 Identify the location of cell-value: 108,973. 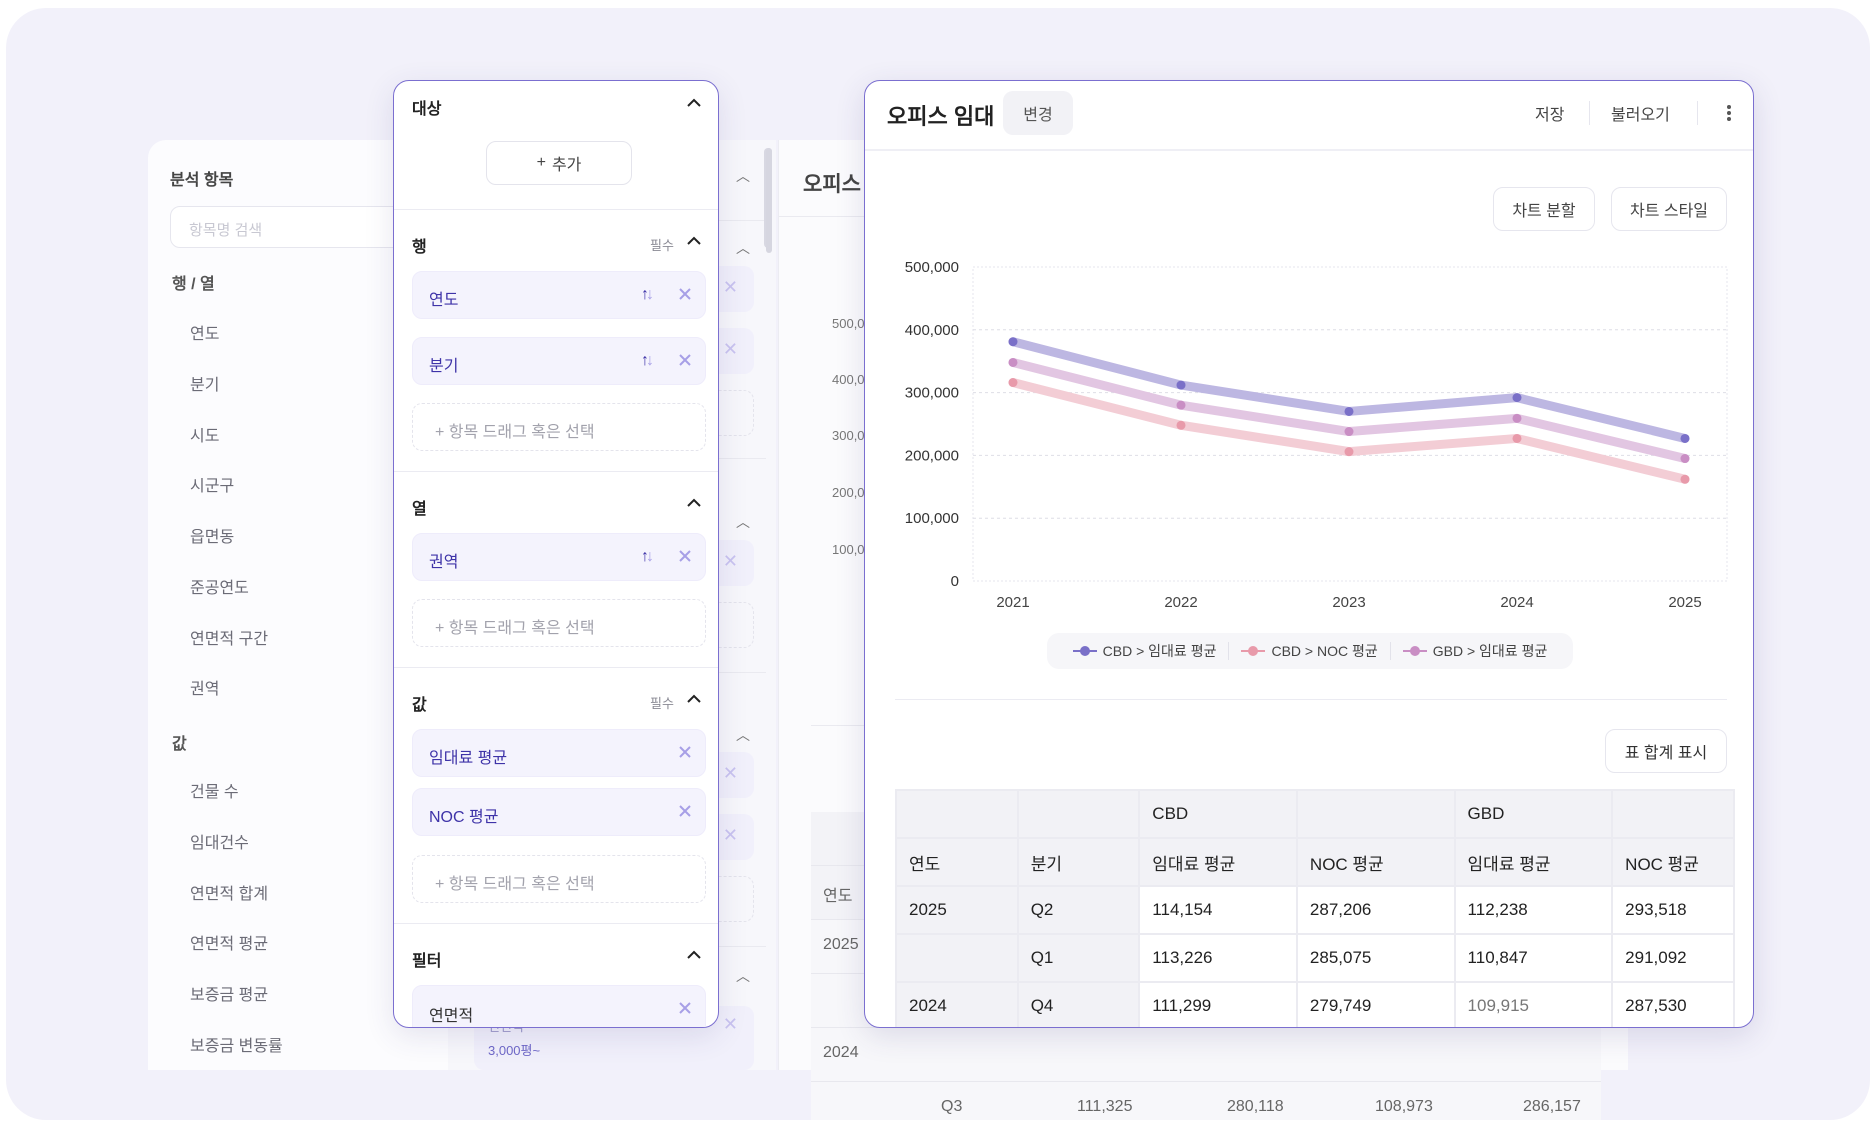
(1404, 1106).